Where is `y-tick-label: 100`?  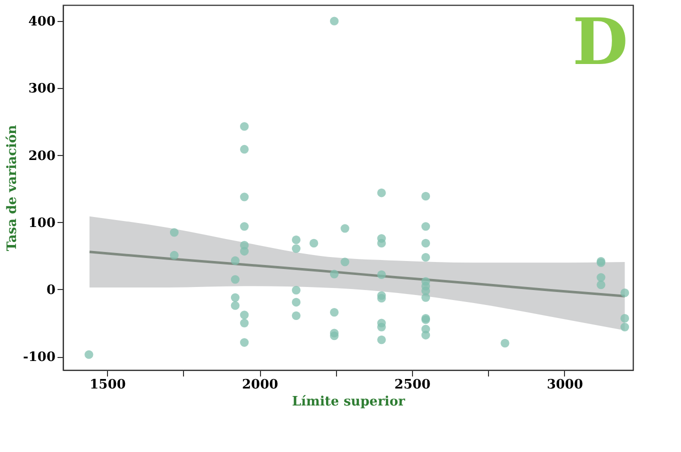
y-tick-label: 100 is located at coordinates (42, 223).